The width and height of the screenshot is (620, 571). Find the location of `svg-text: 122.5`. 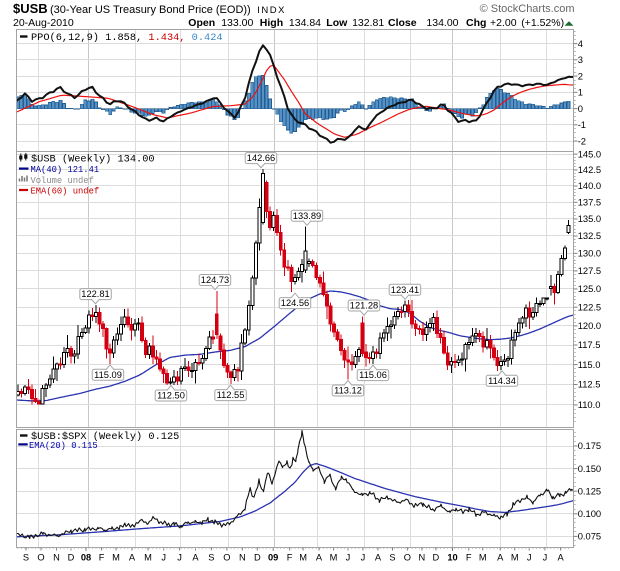

svg-text: 122.5 is located at coordinates (589, 306).